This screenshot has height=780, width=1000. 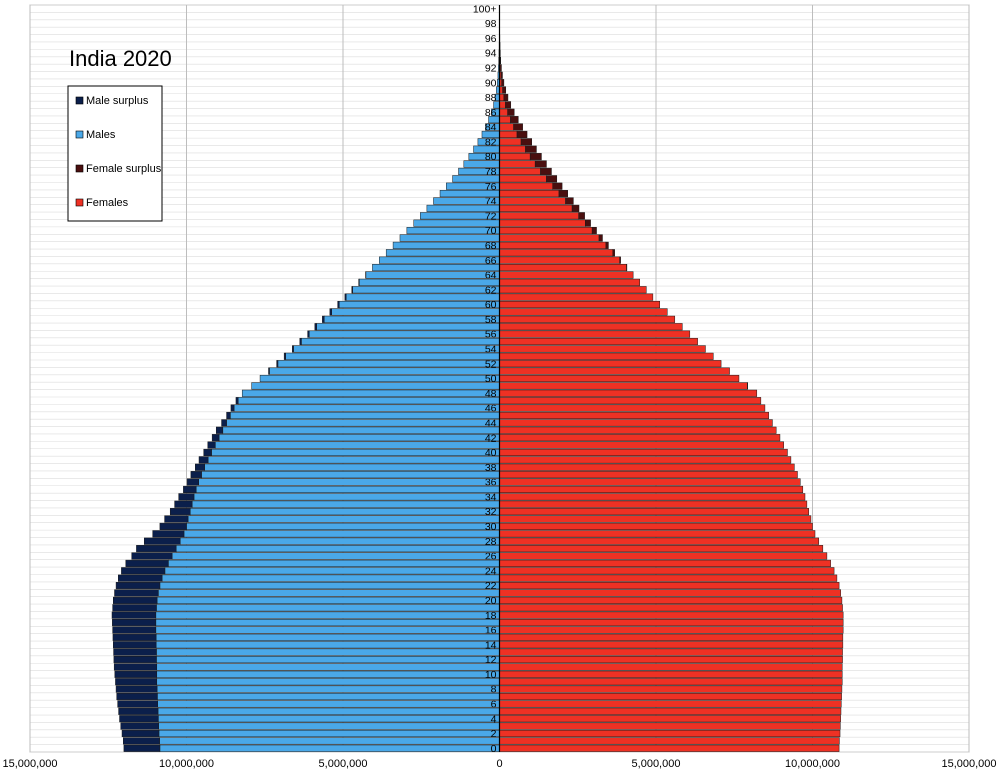 What do you see at coordinates (491, 586) in the screenshot?
I see `age-label-22: 22` at bounding box center [491, 586].